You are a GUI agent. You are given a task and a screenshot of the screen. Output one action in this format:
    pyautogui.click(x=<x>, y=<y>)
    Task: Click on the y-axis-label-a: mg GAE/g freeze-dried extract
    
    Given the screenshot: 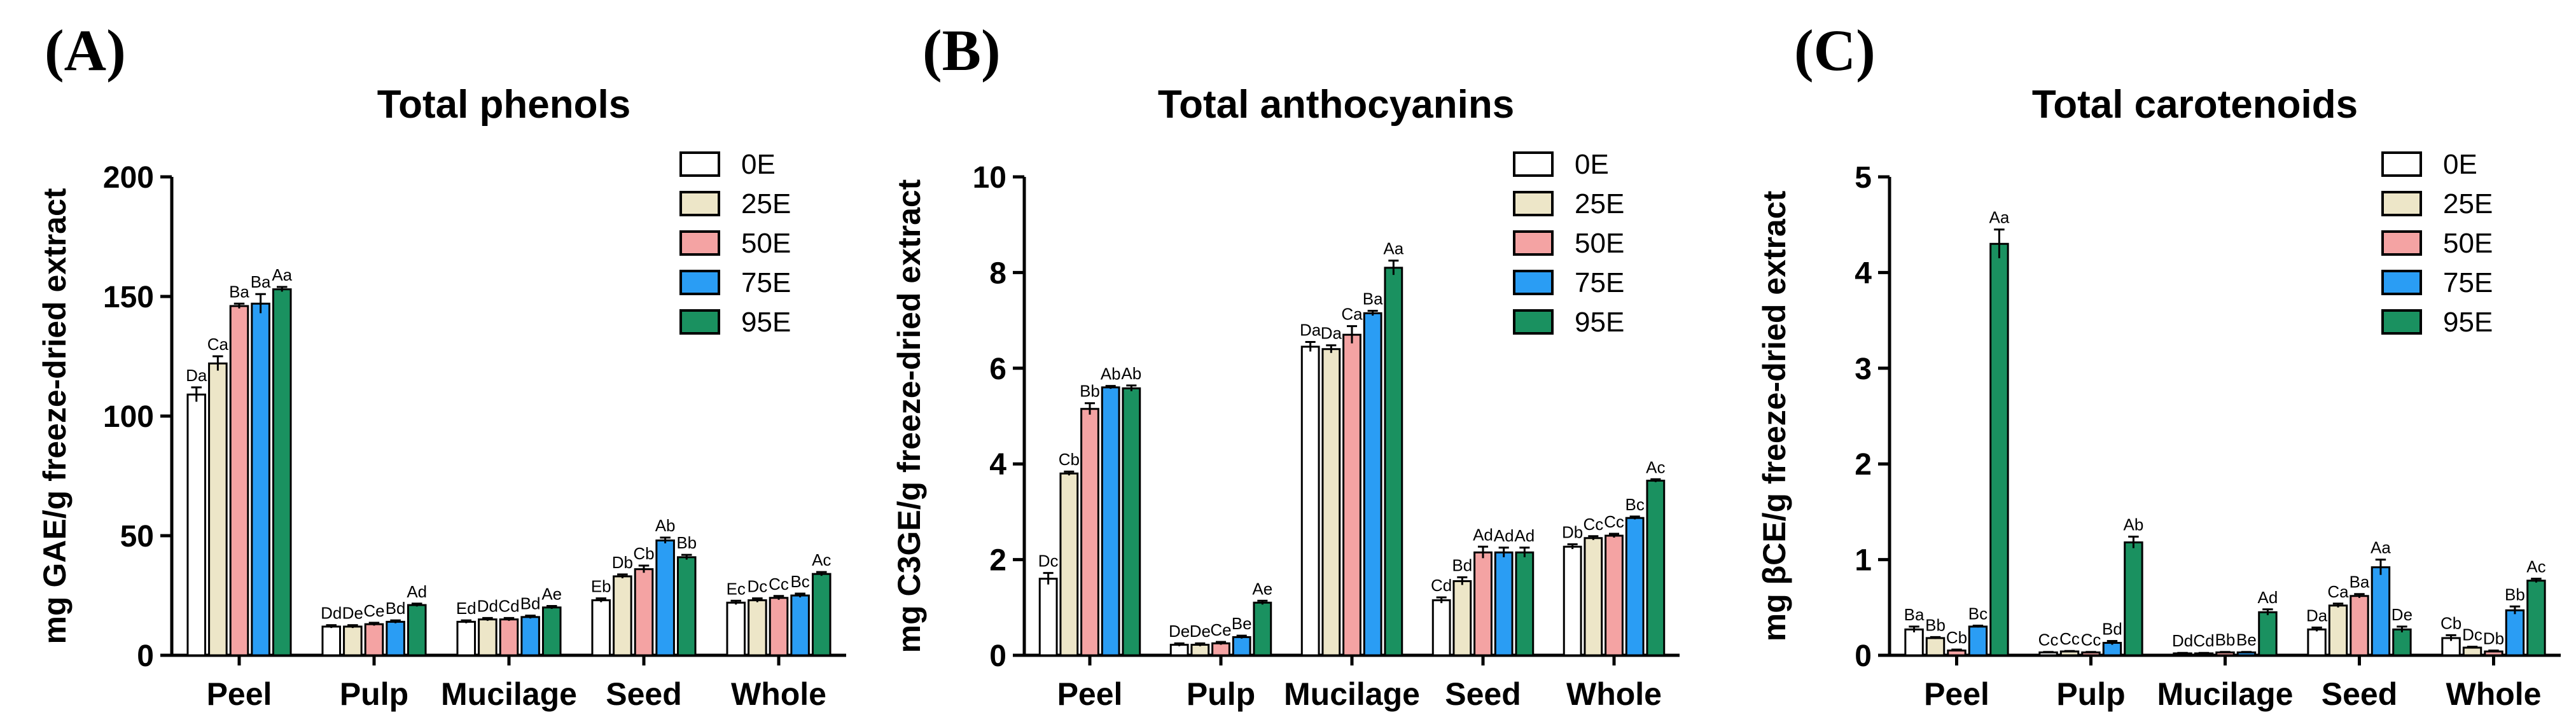 What is the action you would take?
    pyautogui.click(x=55, y=416)
    